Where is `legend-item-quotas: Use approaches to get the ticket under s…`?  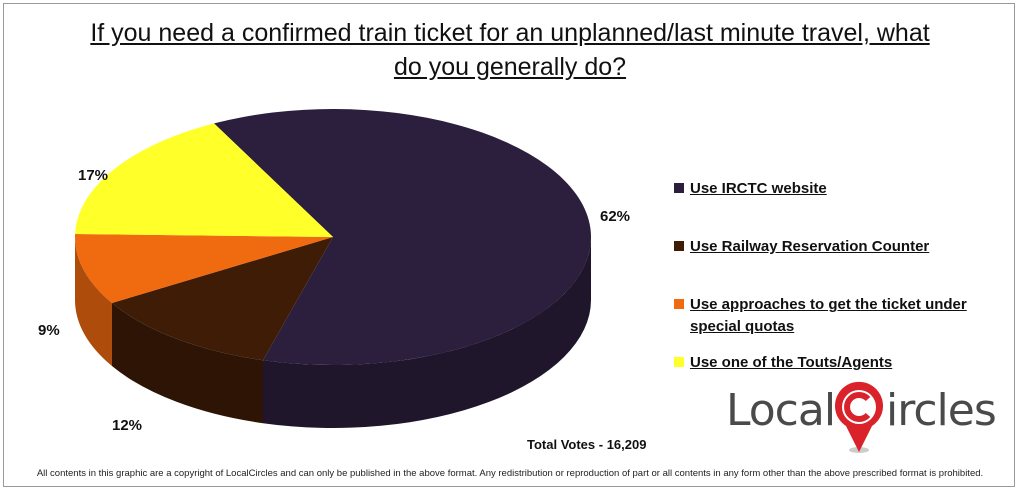
legend-item-quotas: Use approaches to get the ticket under s… is located at coordinates (841, 316).